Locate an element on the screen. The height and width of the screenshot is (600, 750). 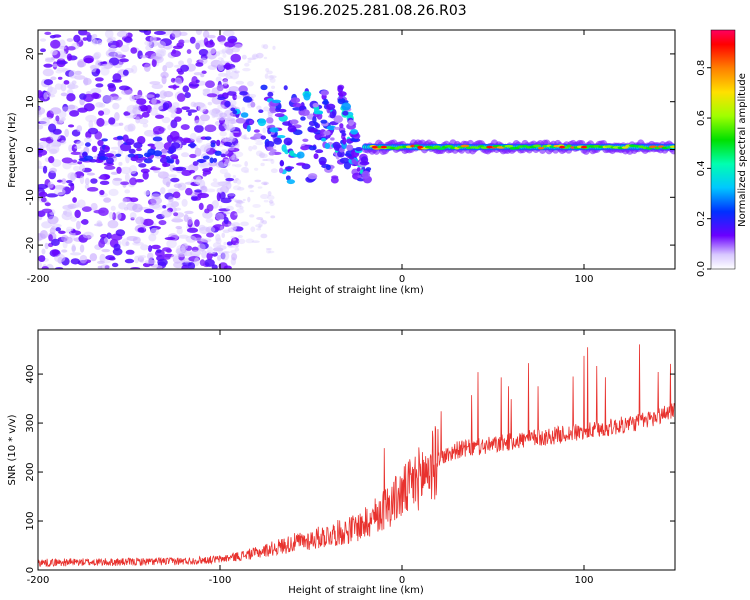
y-tick-label: 200 is located at coordinates (30, 471).